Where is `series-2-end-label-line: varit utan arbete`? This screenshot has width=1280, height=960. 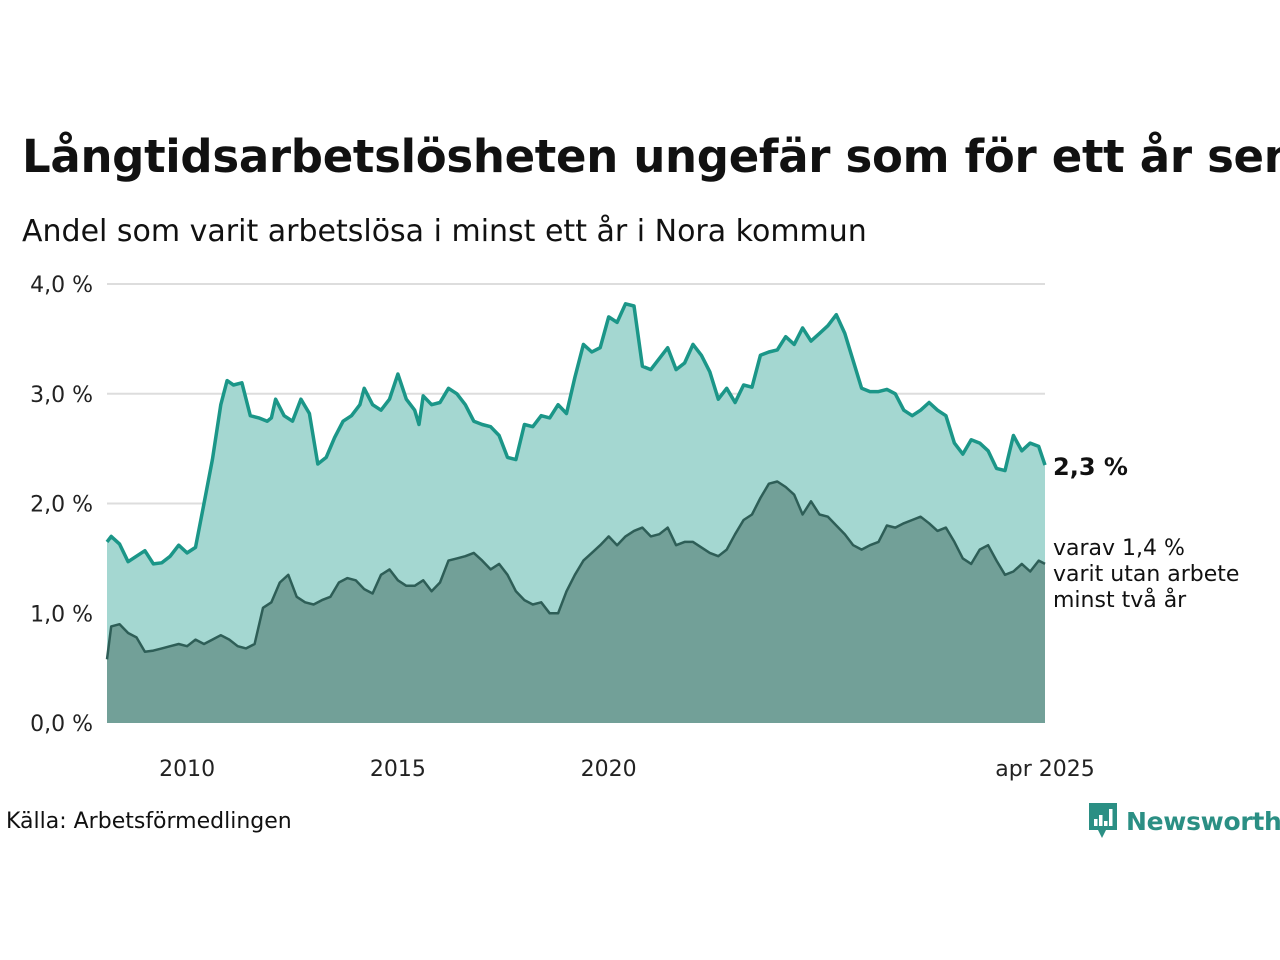
series-2-end-label-line: varit utan arbete is located at coordinates (1146, 574).